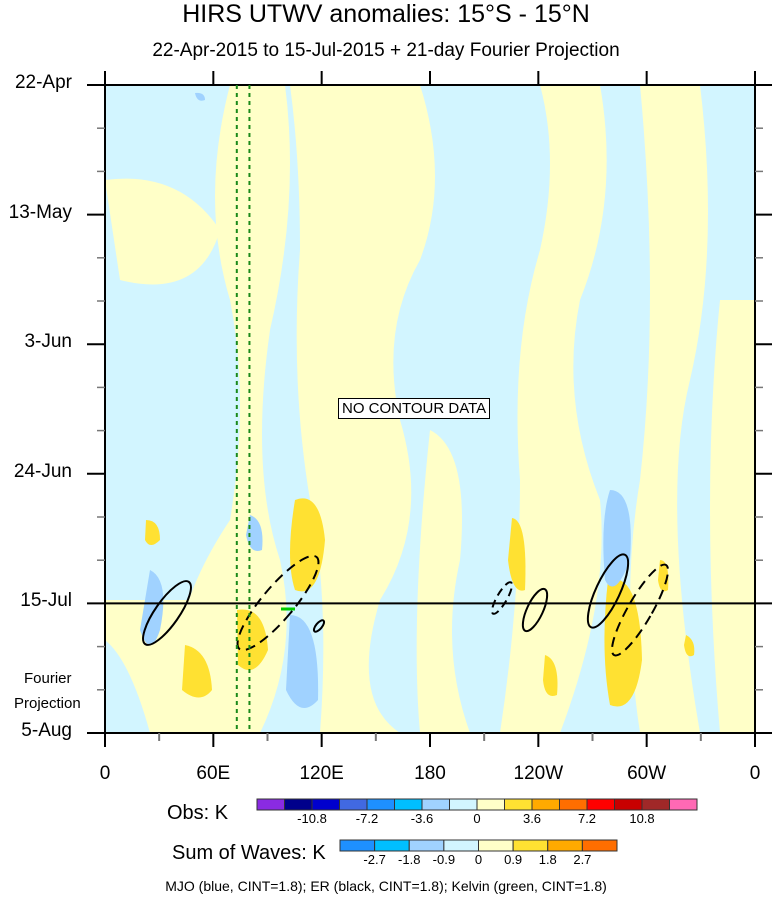 This screenshot has width=772, height=899. Describe the element at coordinates (249, 853) in the screenshot. I see `waves-colorbar-label: Sum of Waves: K` at that location.